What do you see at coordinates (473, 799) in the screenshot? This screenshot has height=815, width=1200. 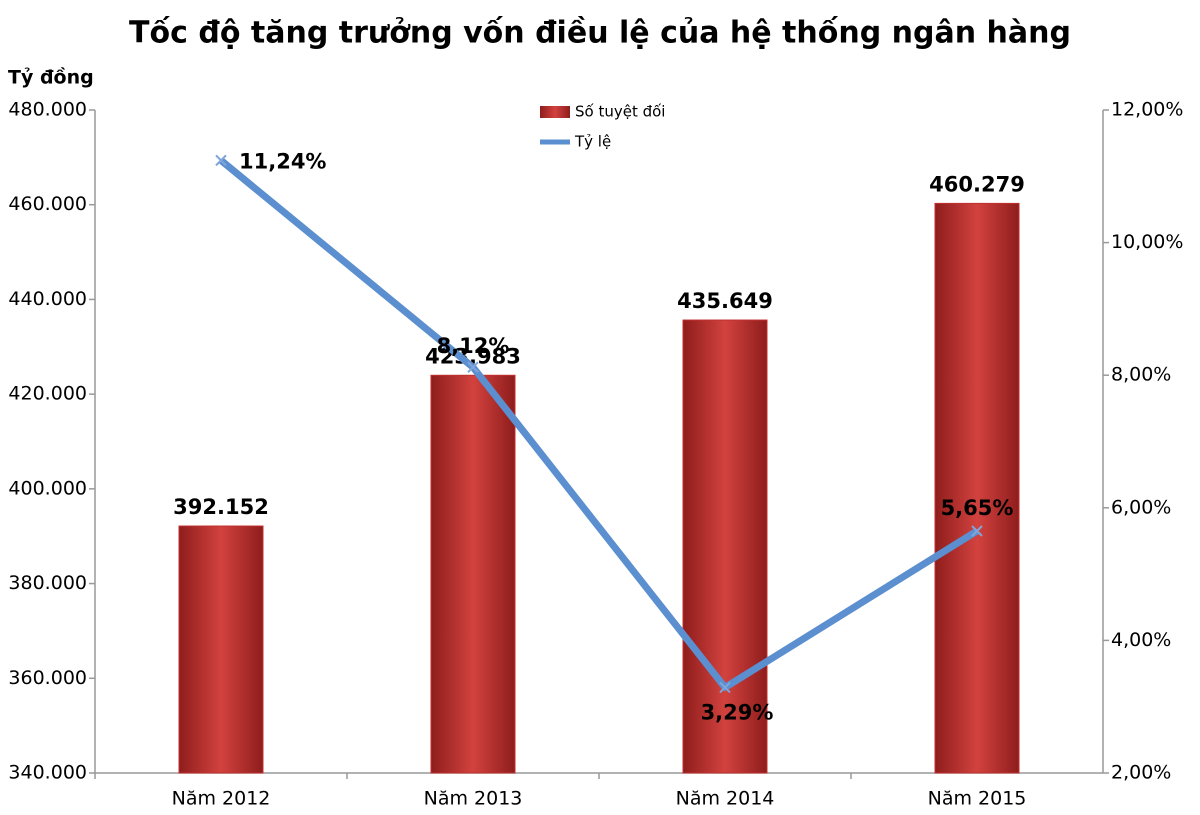 I see `x-tick-label: Năm 2013` at bounding box center [473, 799].